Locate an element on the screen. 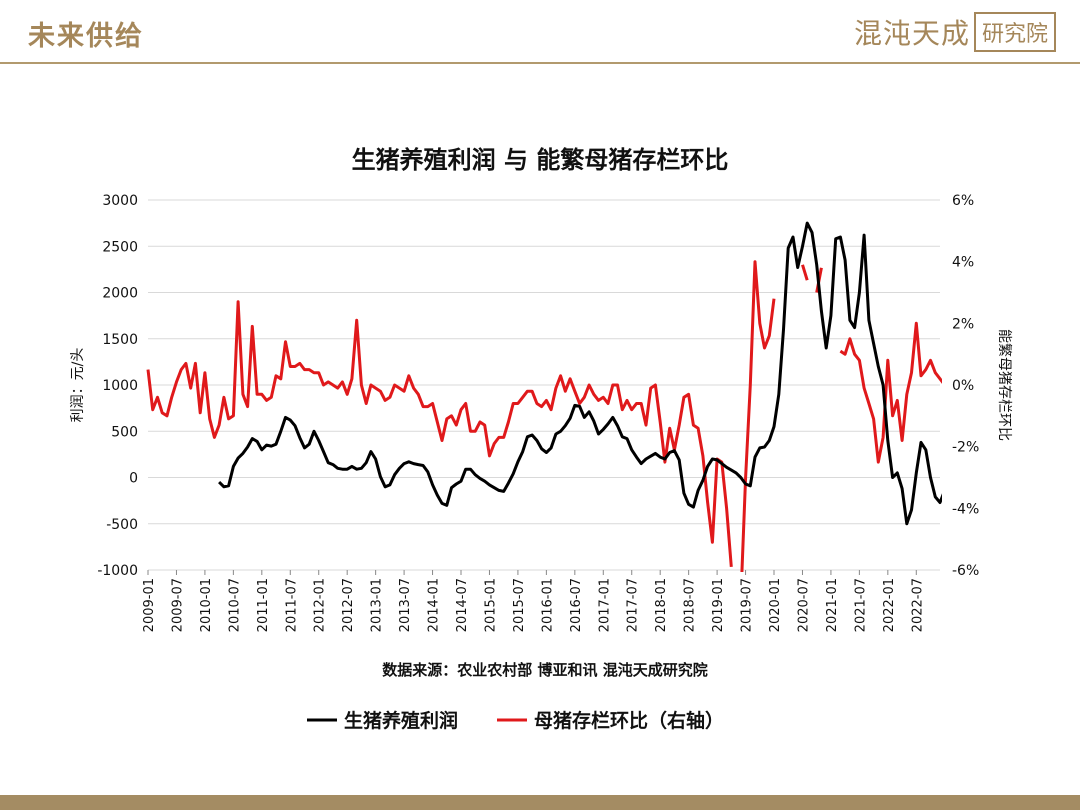  y-axis-right-label: 能繁母猪存栏环比 is located at coordinates (1004, 385).